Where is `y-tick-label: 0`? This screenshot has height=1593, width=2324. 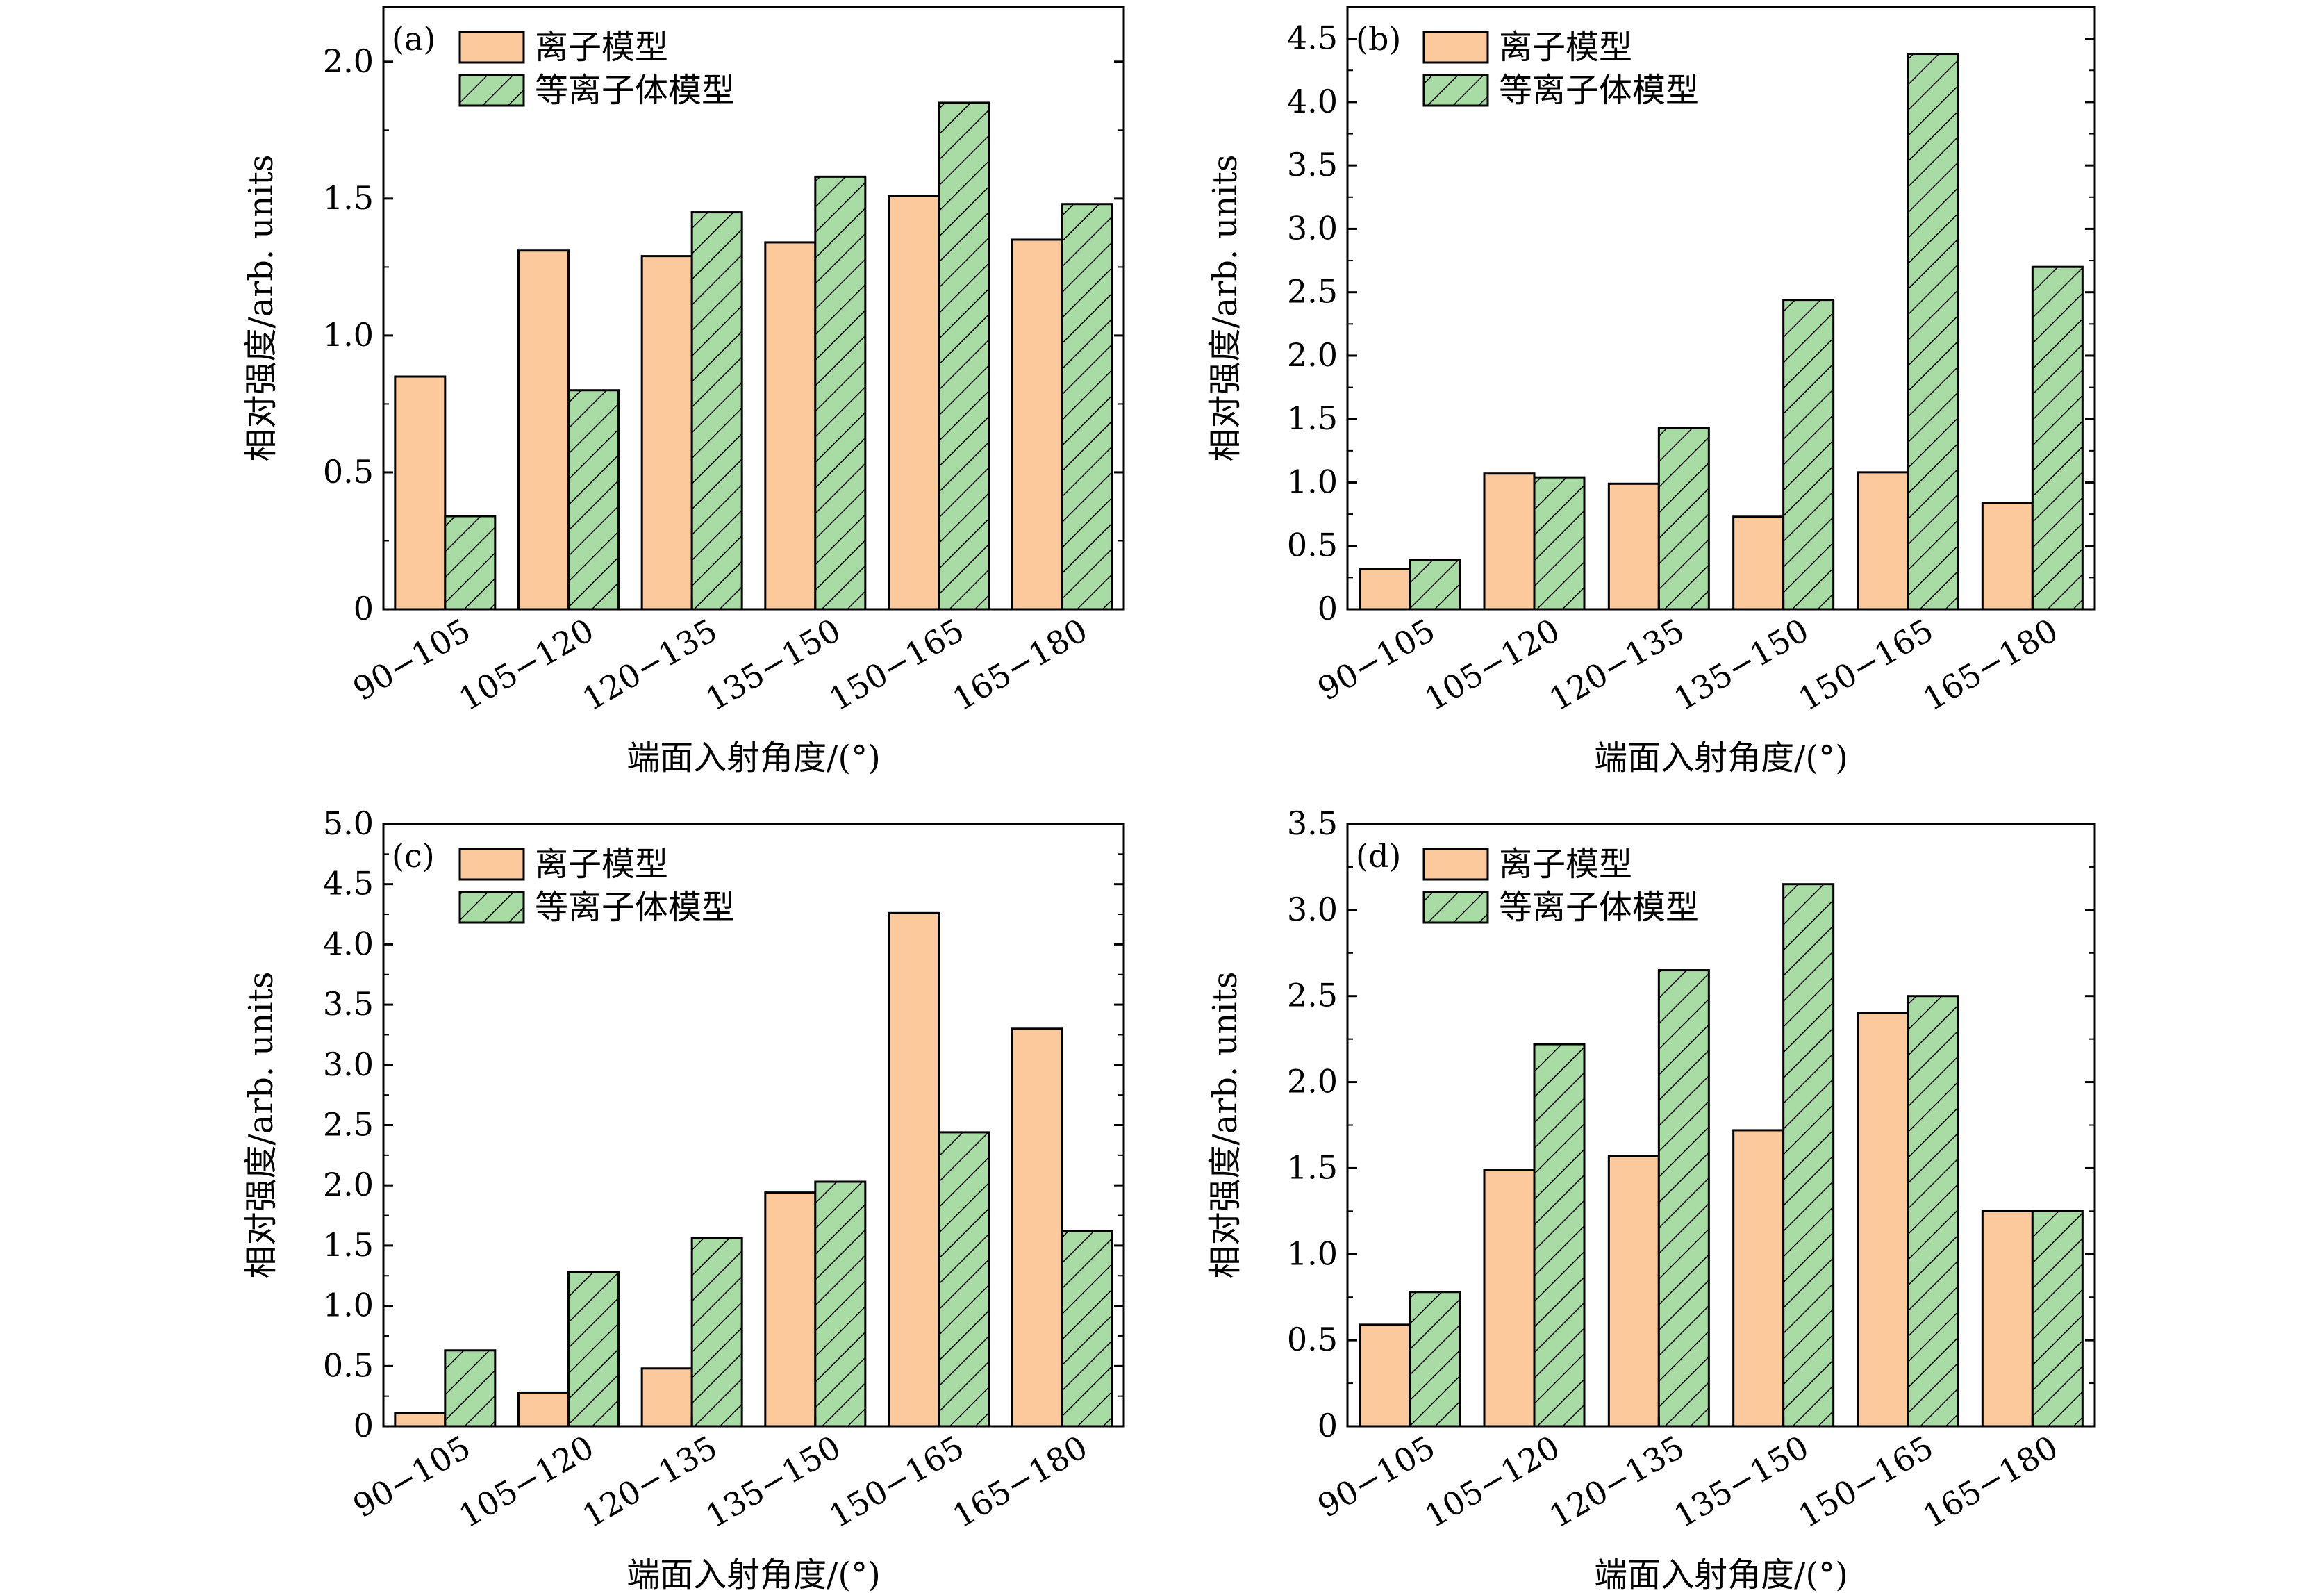
y-tick-label: 0 is located at coordinates (364, 1425).